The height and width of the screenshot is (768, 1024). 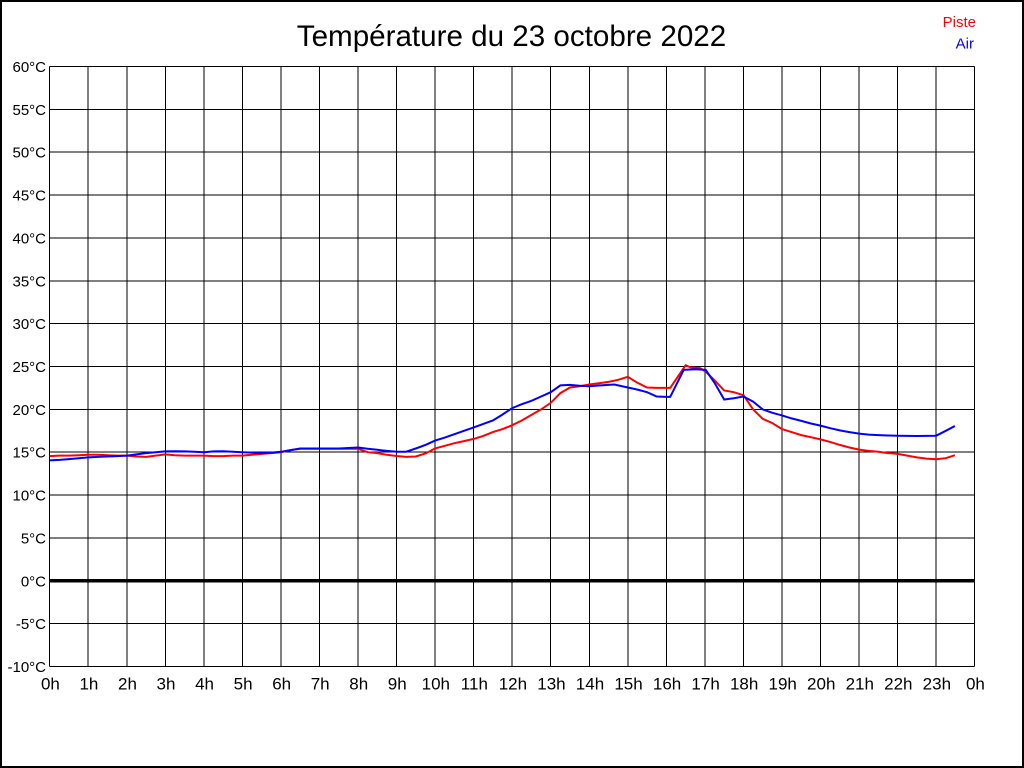 I want to click on svg-text: 13h, so click(x=551, y=684).